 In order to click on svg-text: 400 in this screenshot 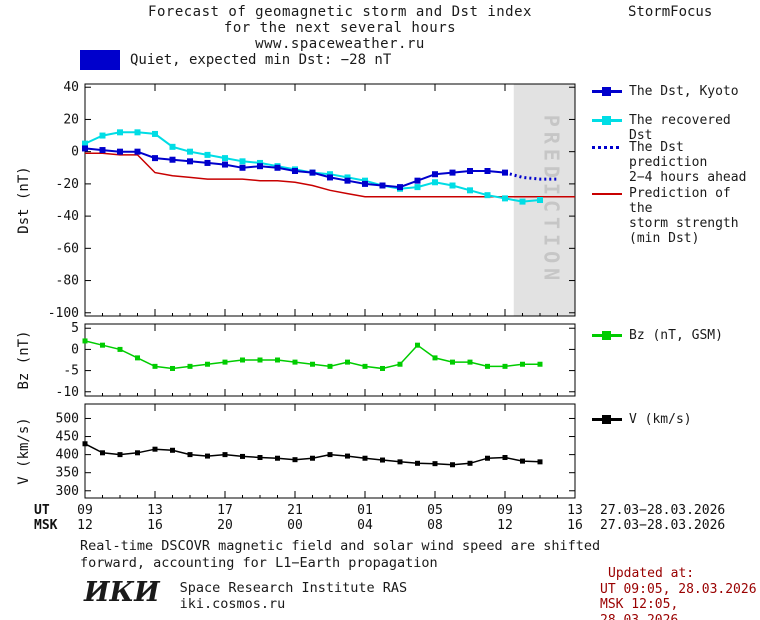, I will do `click(67, 455)`.